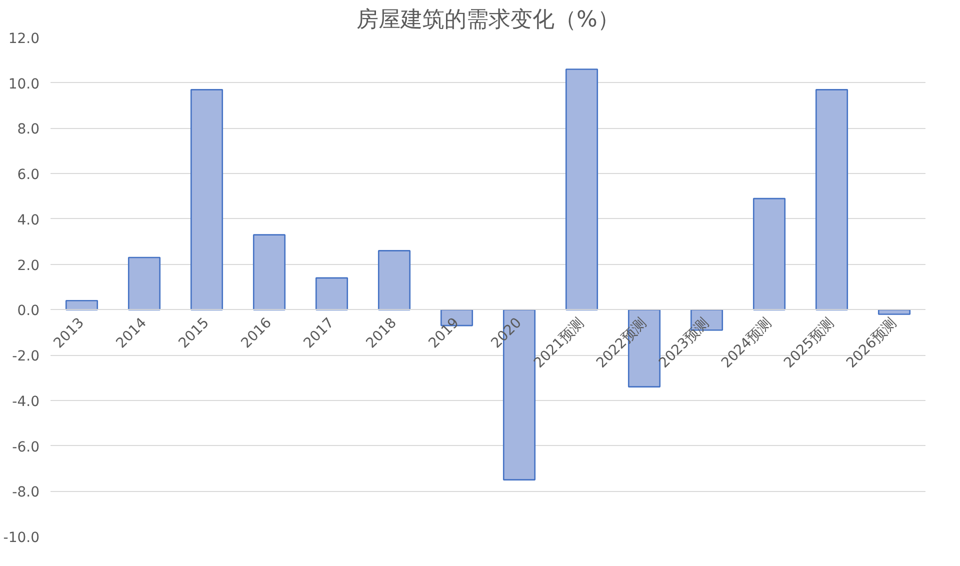 The width and height of the screenshot is (960, 566). Describe the element at coordinates (26, 447) in the screenshot. I see `y-tick-label: -6.0` at that location.